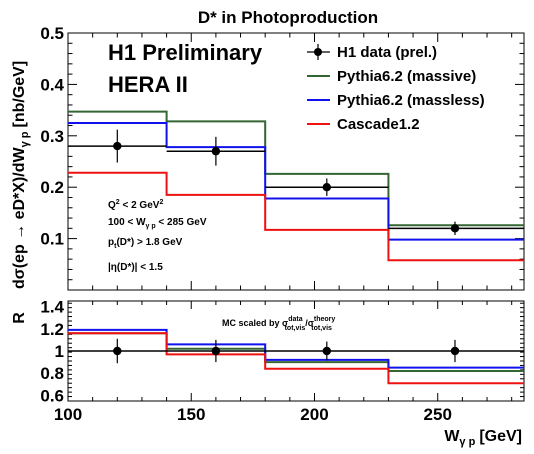 The width and height of the screenshot is (534, 454). What do you see at coordinates (52, 136) in the screenshot?
I see `top-y-tick-label: 0.3` at bounding box center [52, 136].